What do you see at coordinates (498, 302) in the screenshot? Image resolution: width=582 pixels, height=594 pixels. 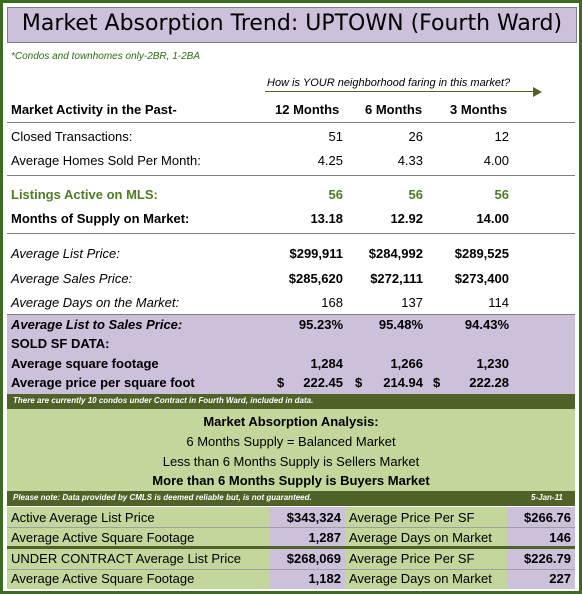 I see `days-3: 114` at bounding box center [498, 302].